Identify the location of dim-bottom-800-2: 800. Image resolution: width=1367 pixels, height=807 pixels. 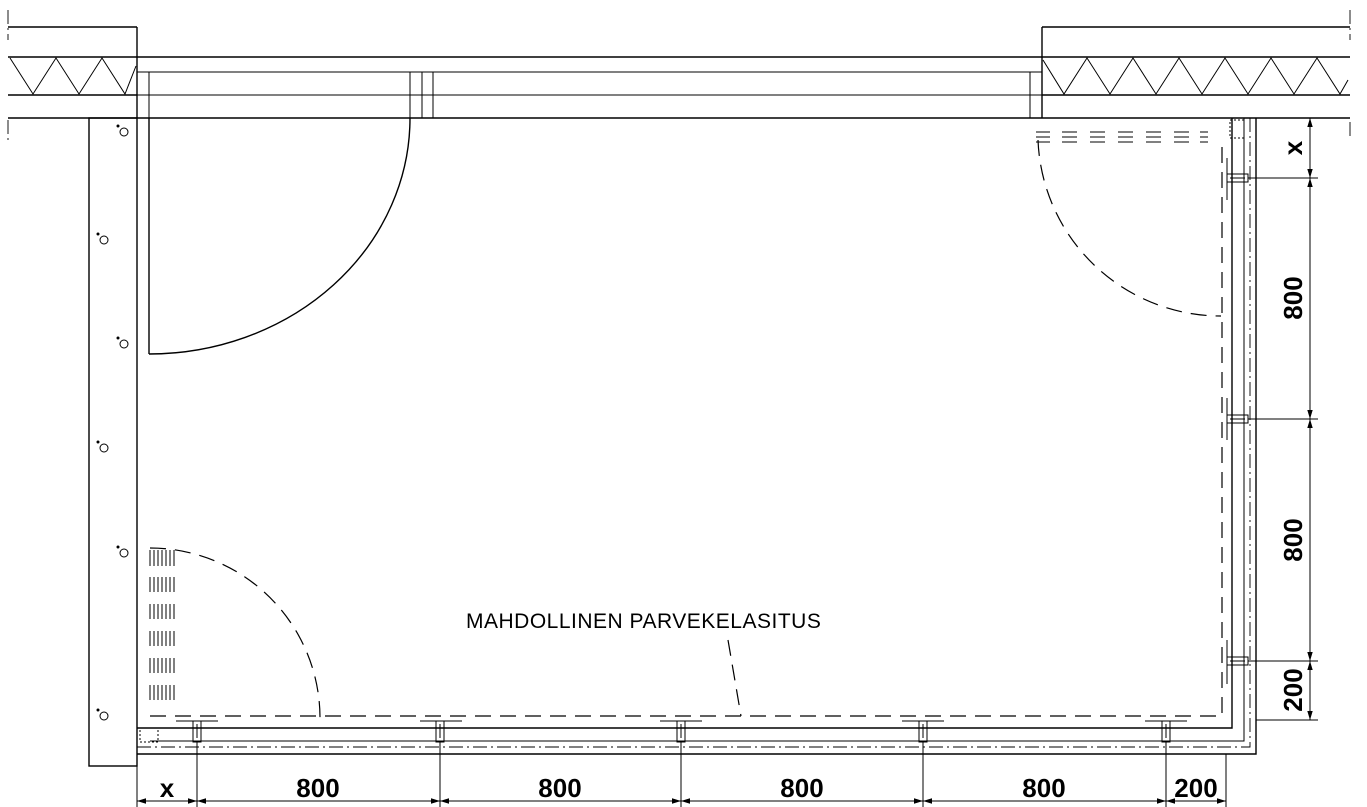
(559, 788).